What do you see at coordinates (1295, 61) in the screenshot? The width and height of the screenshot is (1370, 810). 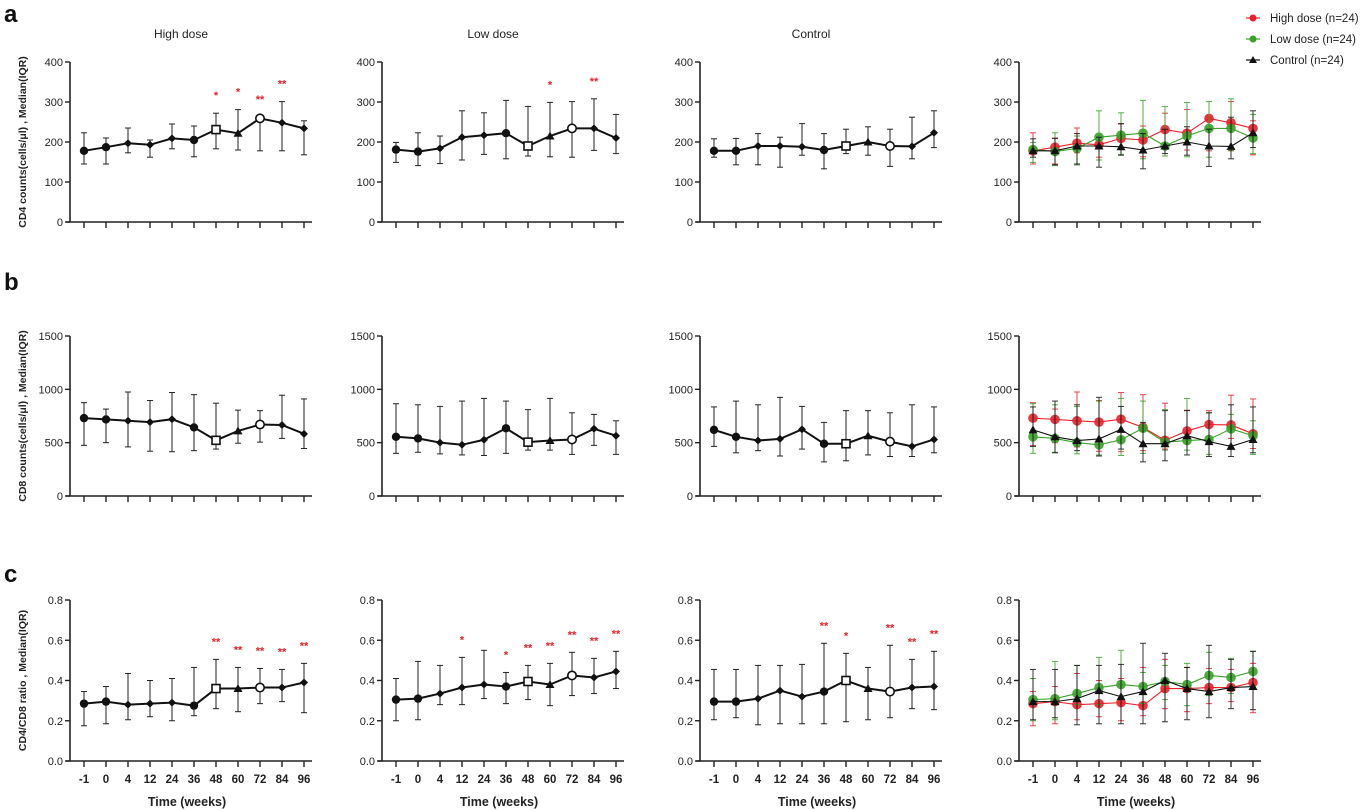 I see `legend-item-control: Control (n=24)` at bounding box center [1295, 61].